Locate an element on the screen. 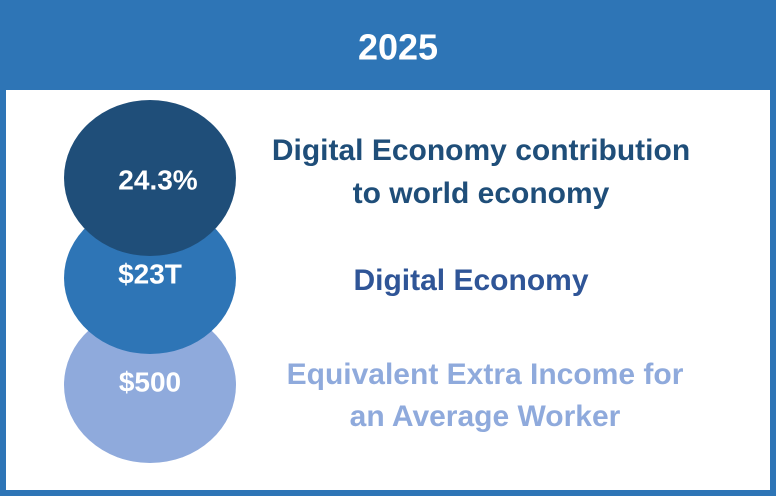 This screenshot has height=497, width=776. label-line: Digital Economy contribution is located at coordinates (481, 150).